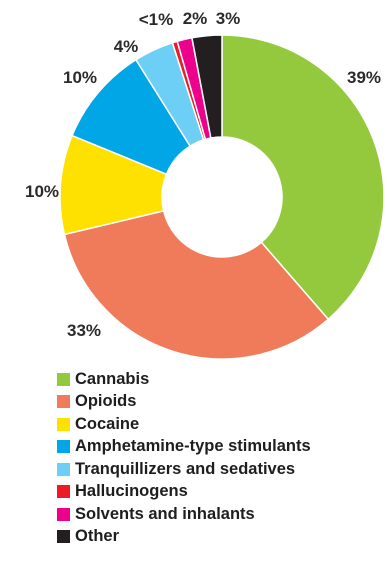  What do you see at coordinates (112, 378) in the screenshot?
I see `legend-label: Cannabis` at bounding box center [112, 378].